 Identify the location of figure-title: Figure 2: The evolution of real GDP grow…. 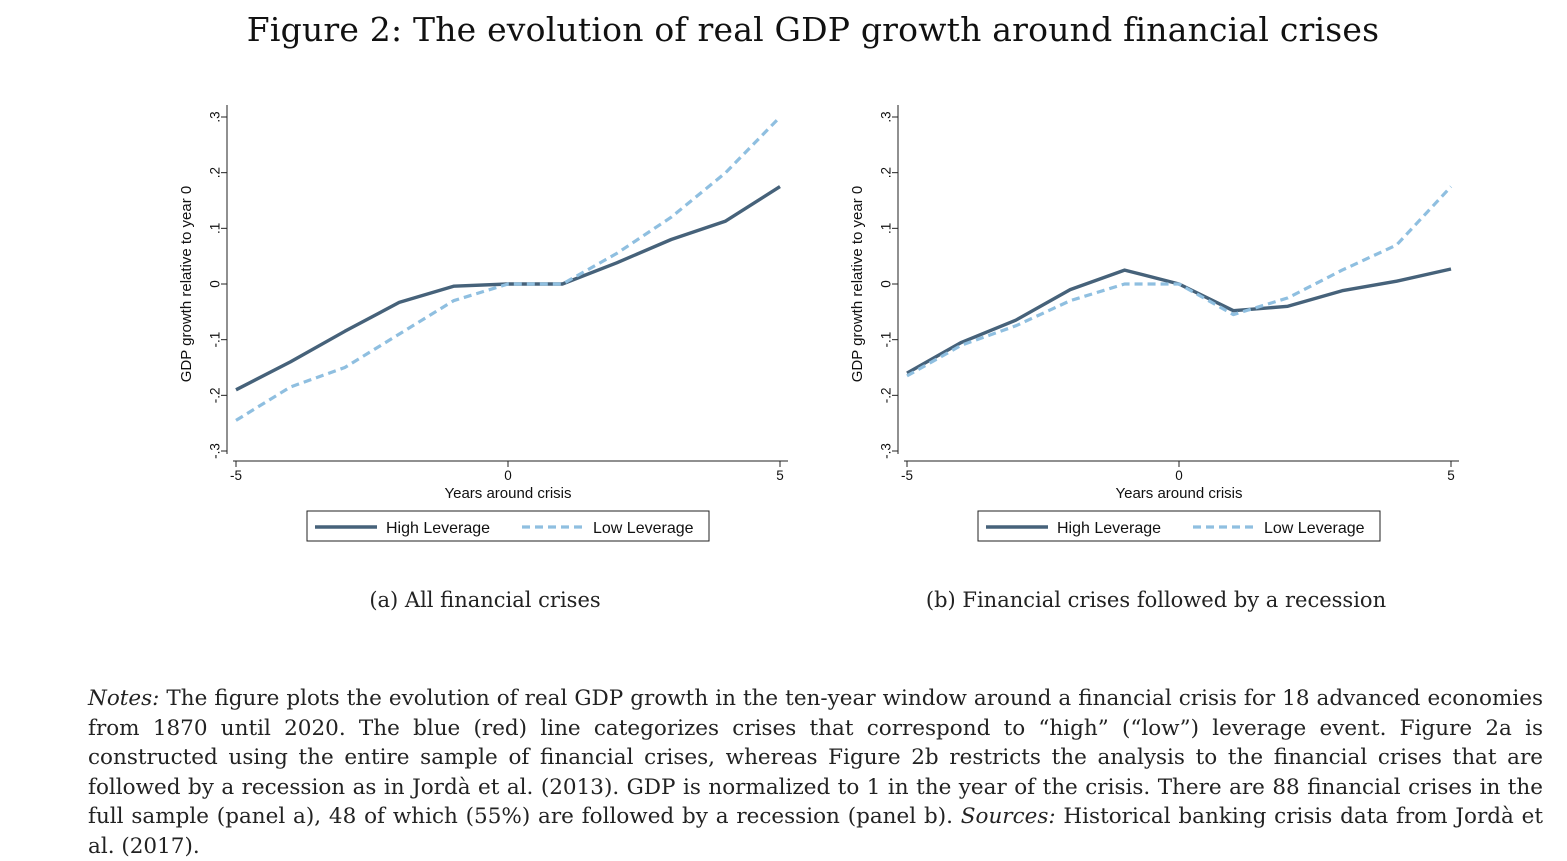
(813, 29).